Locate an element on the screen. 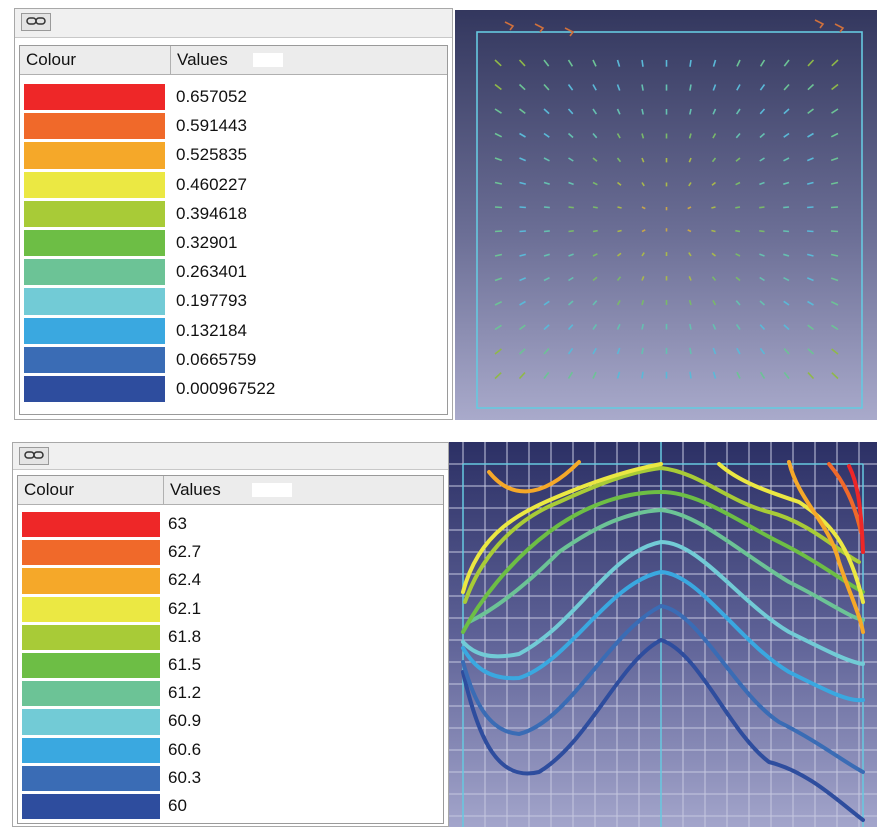  legend-value: 0.263401 is located at coordinates (211, 272).